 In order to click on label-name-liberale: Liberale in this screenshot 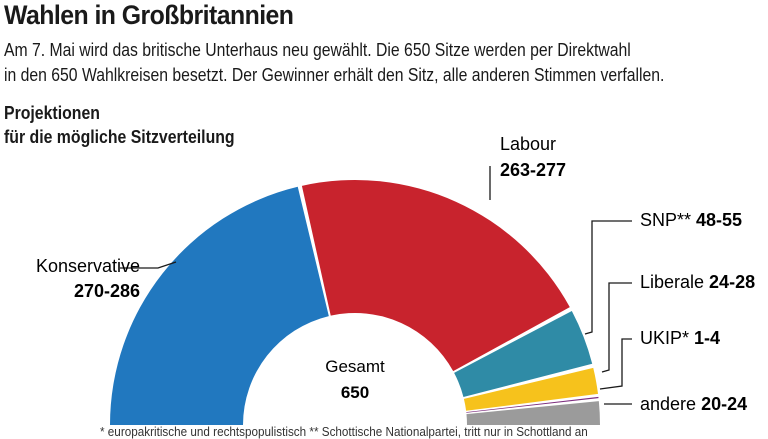, I will do `click(674, 282)`.